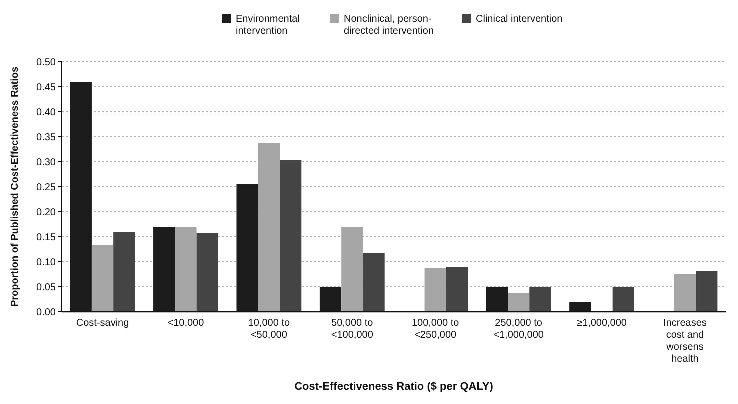 This screenshot has height=404, width=738. I want to click on x-tick-label: 250,000 to <1,000,000, so click(519, 329).